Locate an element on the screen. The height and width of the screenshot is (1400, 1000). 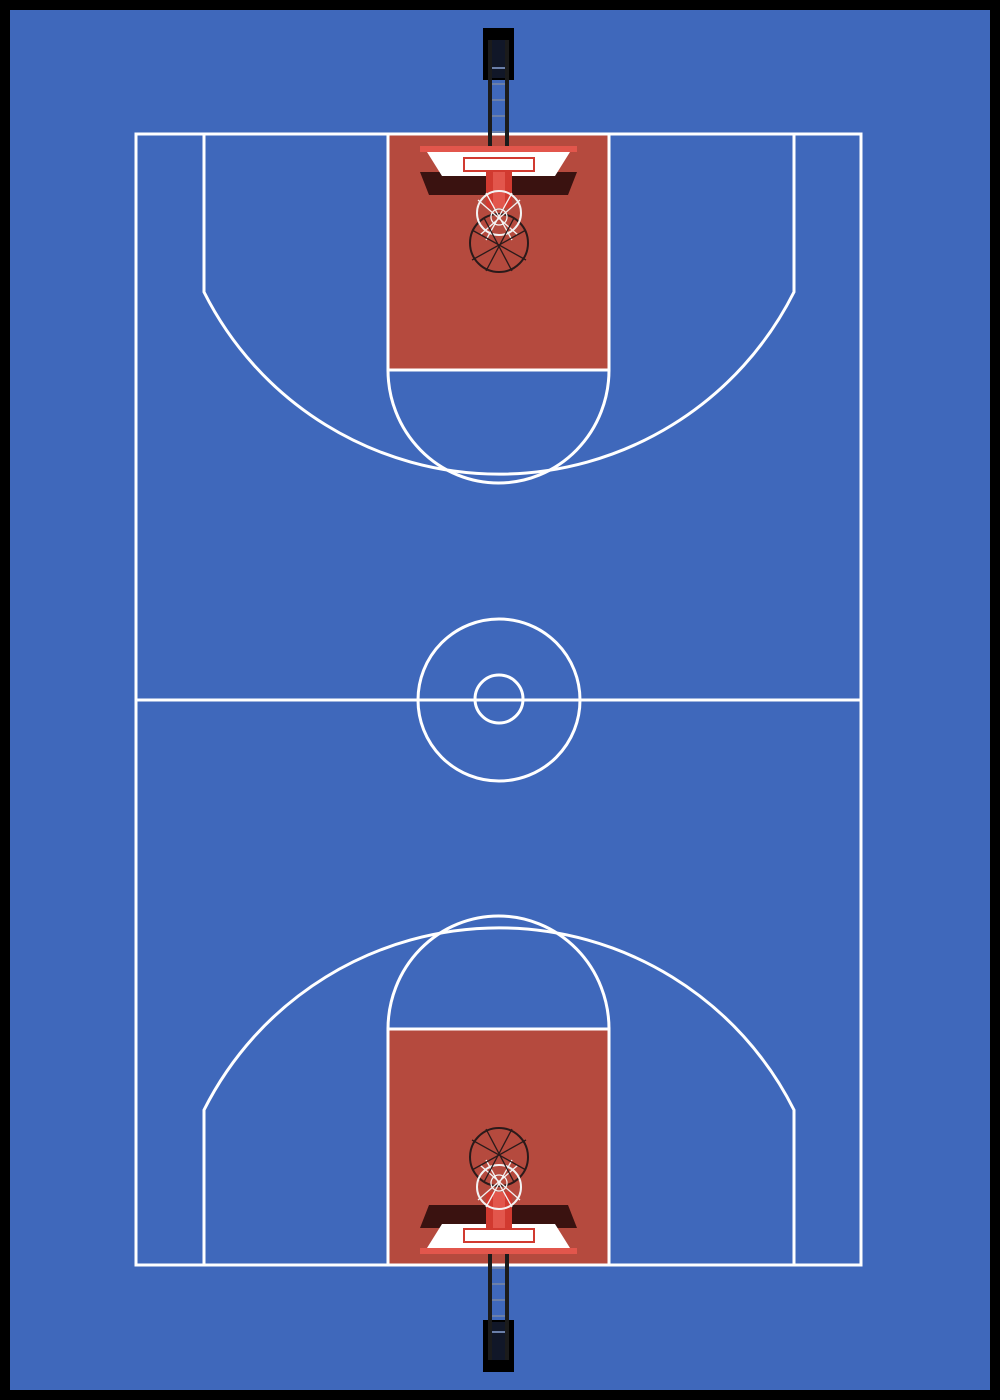
center-circle is located at coordinates (499, 700).